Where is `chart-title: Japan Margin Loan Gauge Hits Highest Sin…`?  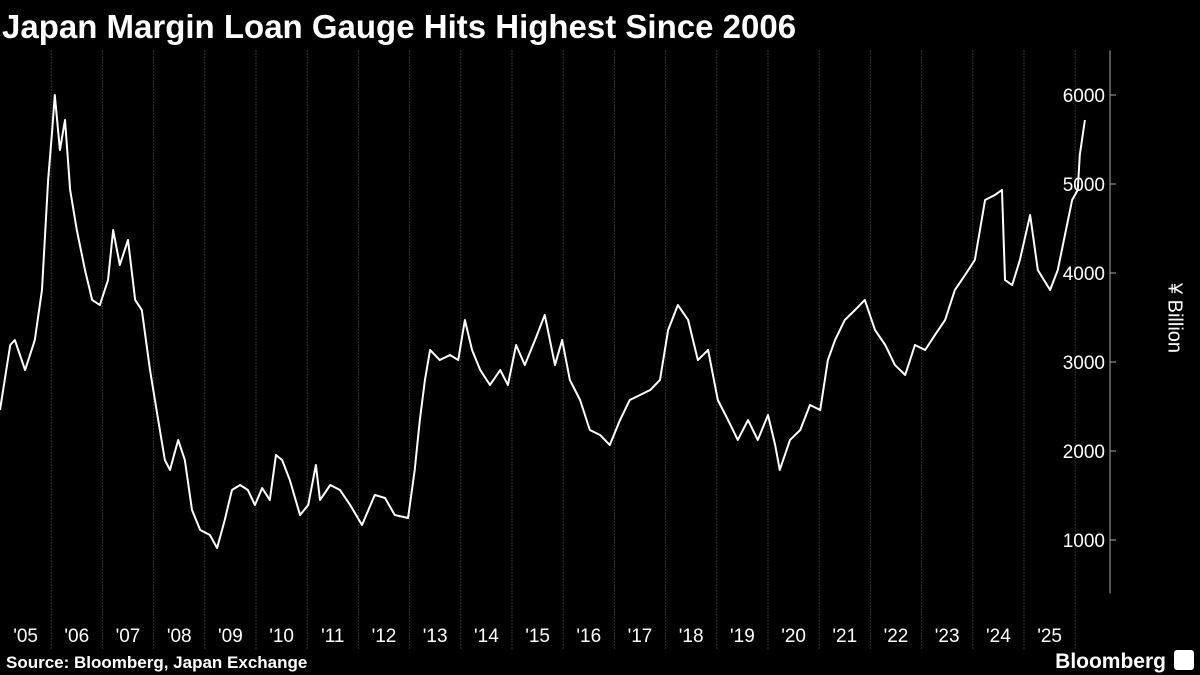 chart-title: Japan Margin Loan Gauge Hits Highest Sin… is located at coordinates (399, 26).